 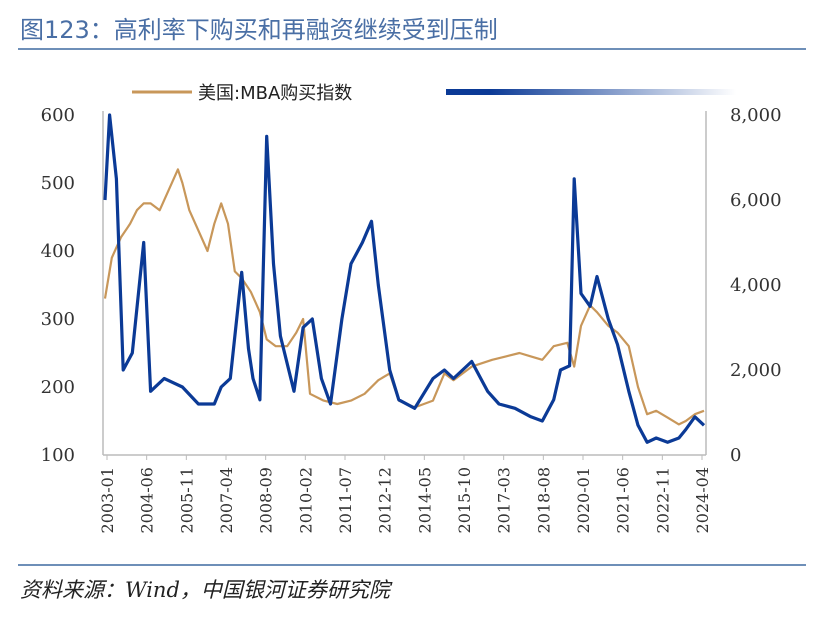 I want to click on x-tick-label: 2020-01, so click(x=583, y=500).